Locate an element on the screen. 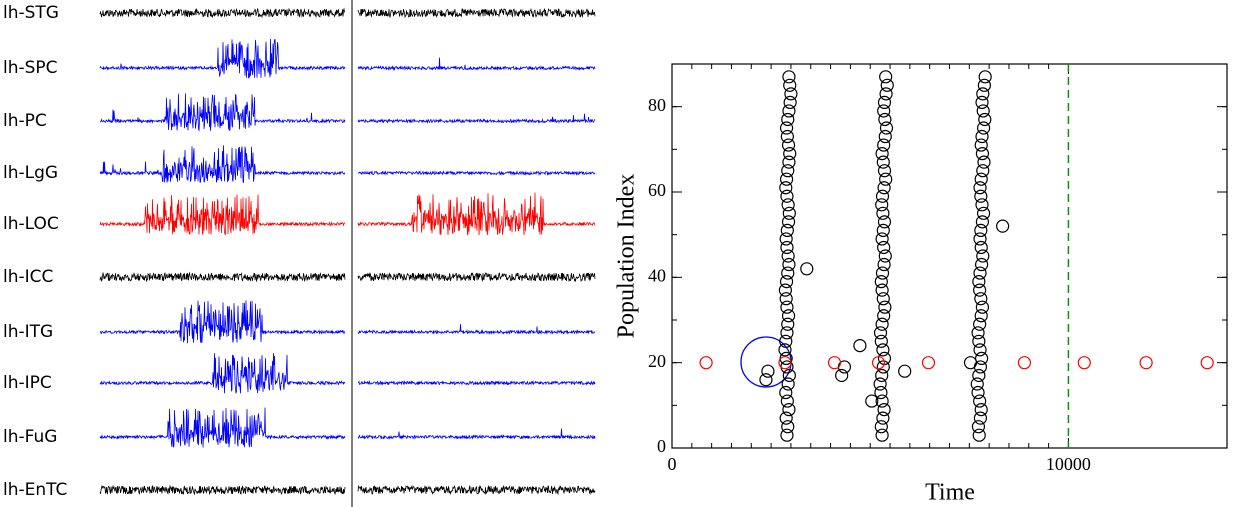 The width and height of the screenshot is (1233, 507). trace-label: lh-EnTC is located at coordinates (35, 490).